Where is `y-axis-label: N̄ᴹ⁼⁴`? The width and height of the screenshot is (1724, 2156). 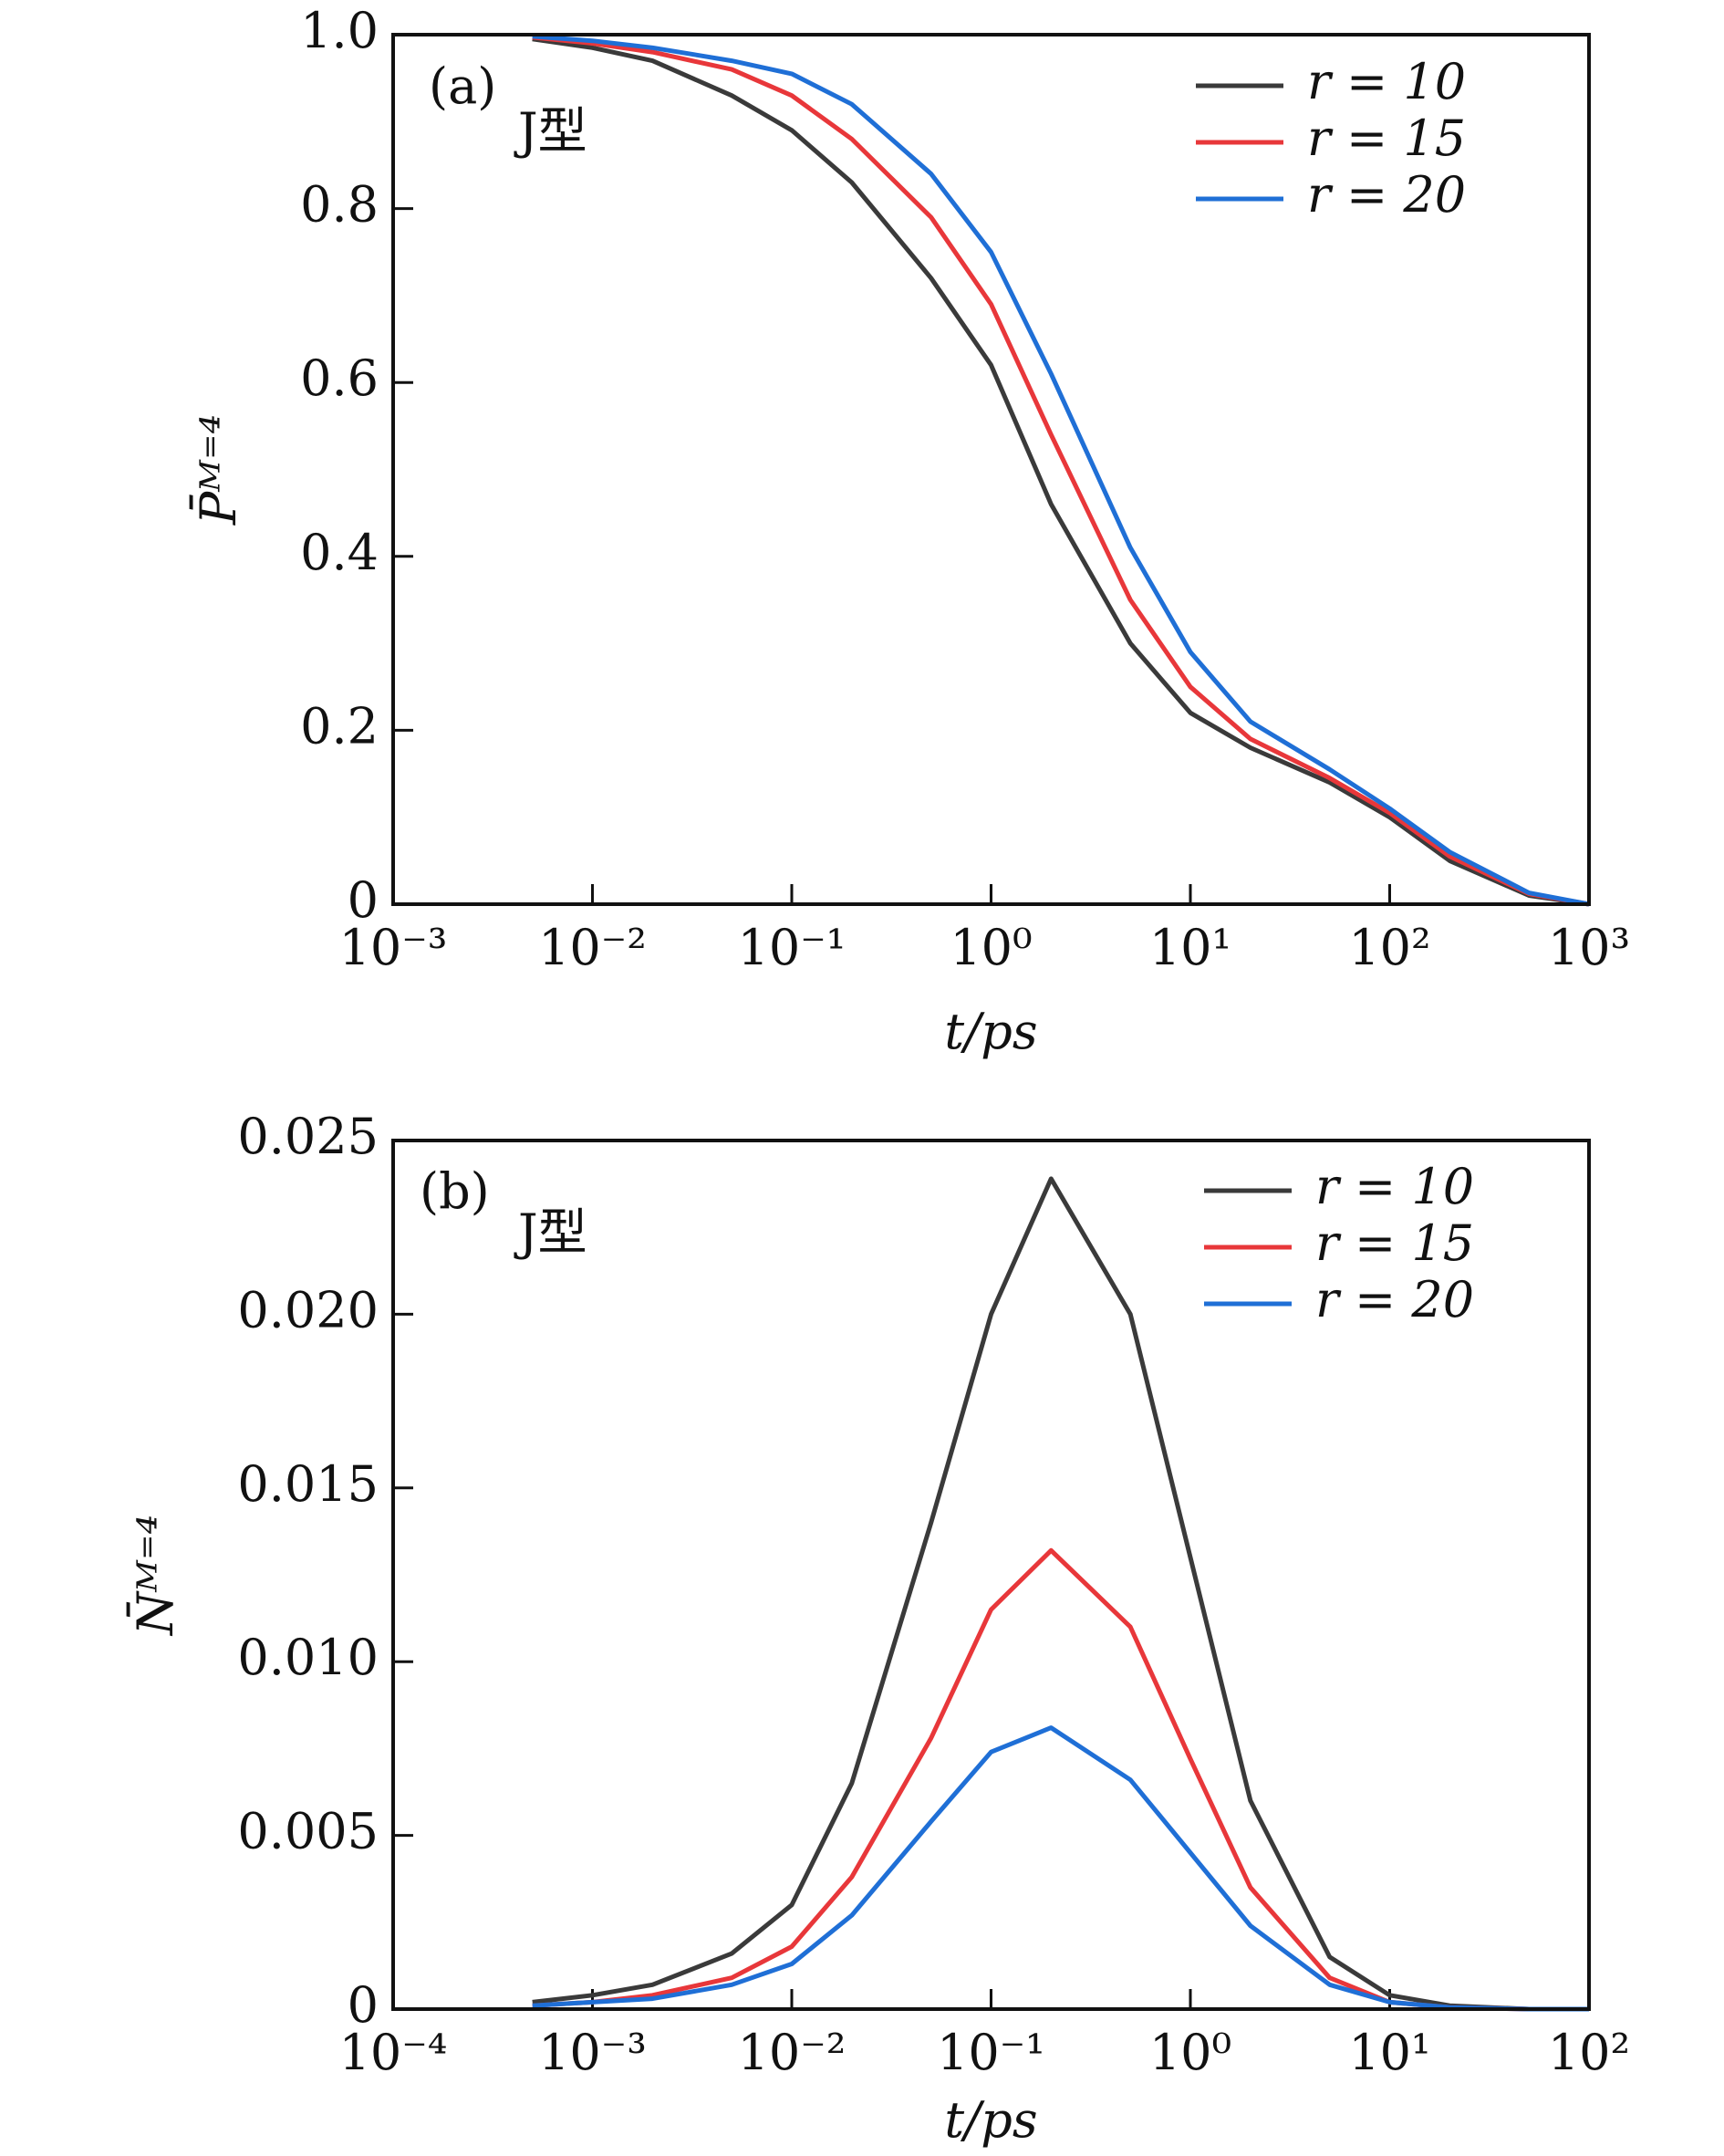
y-axis-label: N̄ᴹ⁼⁴ is located at coordinates (155, 1576).